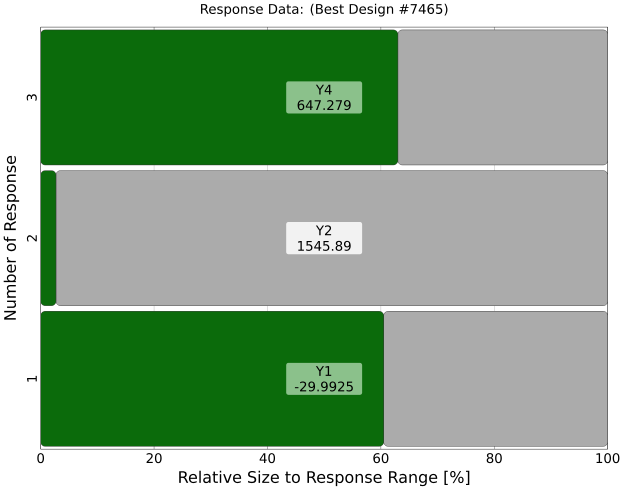 The height and width of the screenshot is (490, 624). What do you see at coordinates (40, 458) in the screenshot?
I see `x-tick-label: 0` at bounding box center [40, 458].